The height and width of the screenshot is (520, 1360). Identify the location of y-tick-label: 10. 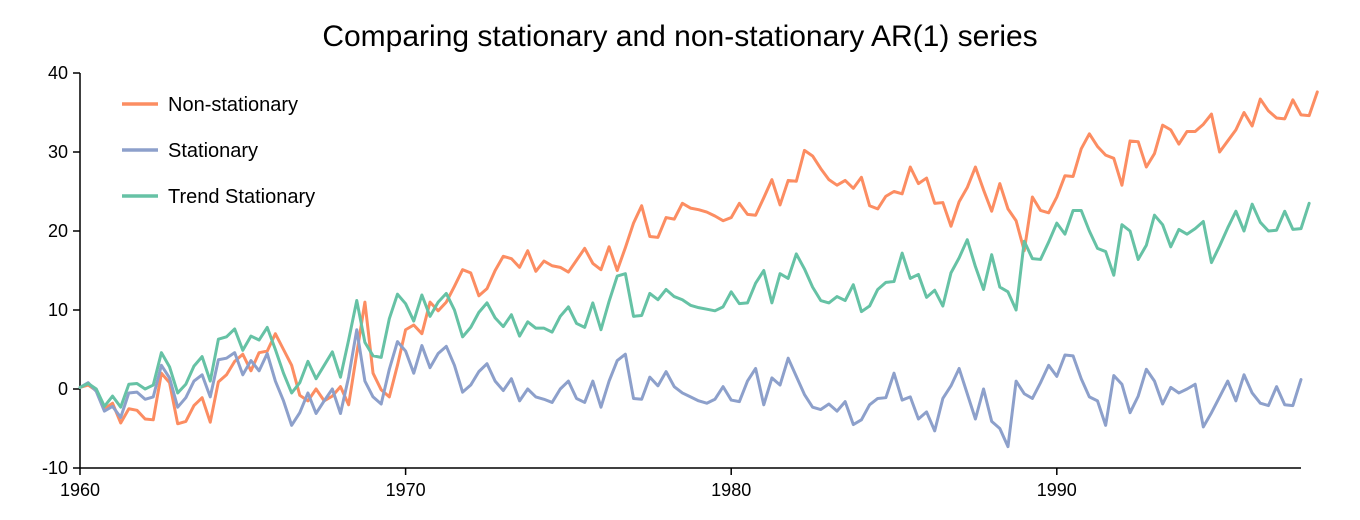
(58, 310).